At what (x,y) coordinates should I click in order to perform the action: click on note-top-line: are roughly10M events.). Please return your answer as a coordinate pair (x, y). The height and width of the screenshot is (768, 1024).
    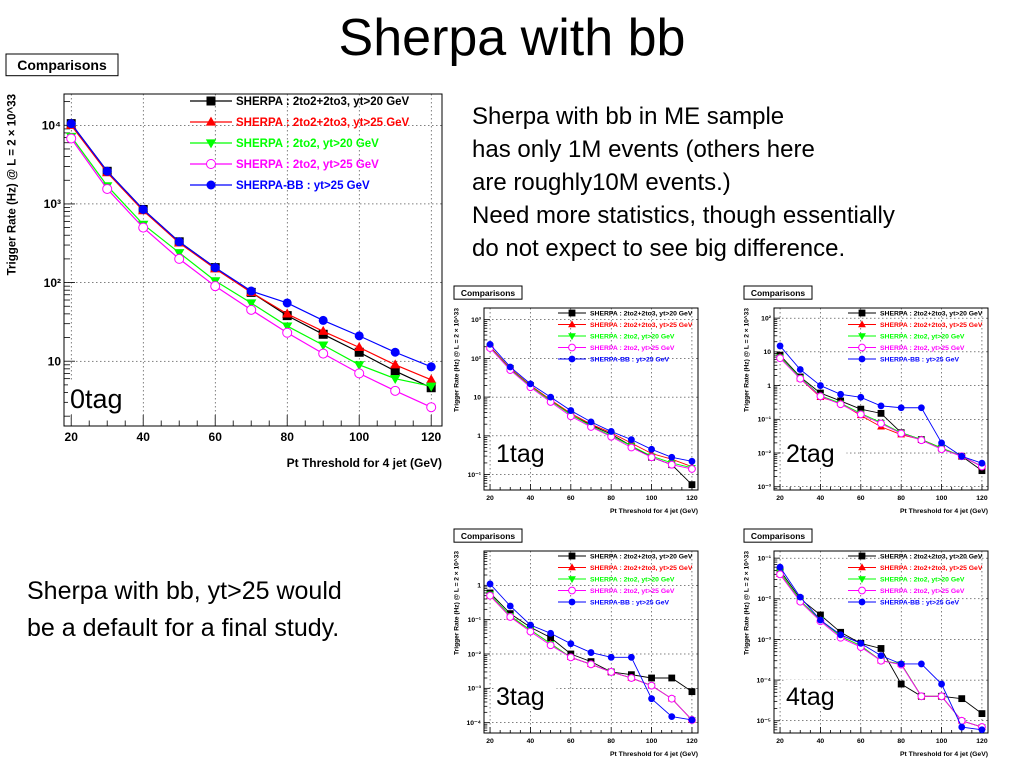
    Looking at the image, I should click on (601, 182).